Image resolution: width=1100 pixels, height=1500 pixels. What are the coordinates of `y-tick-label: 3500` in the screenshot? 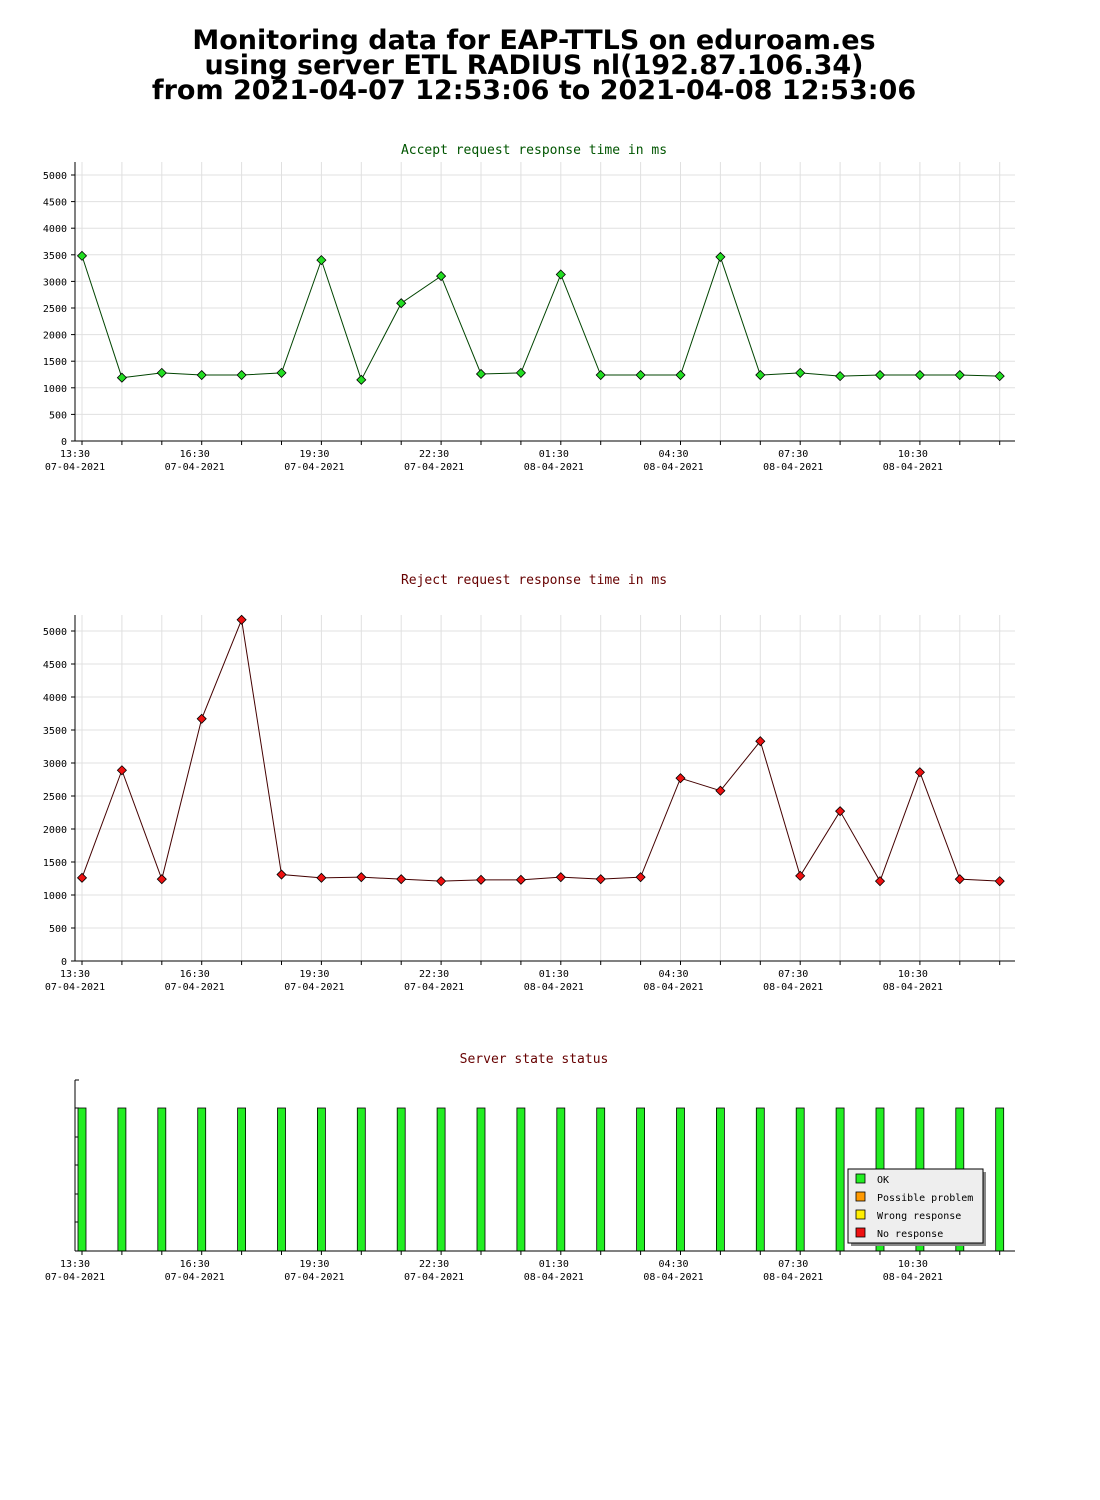 It's located at (55, 256).